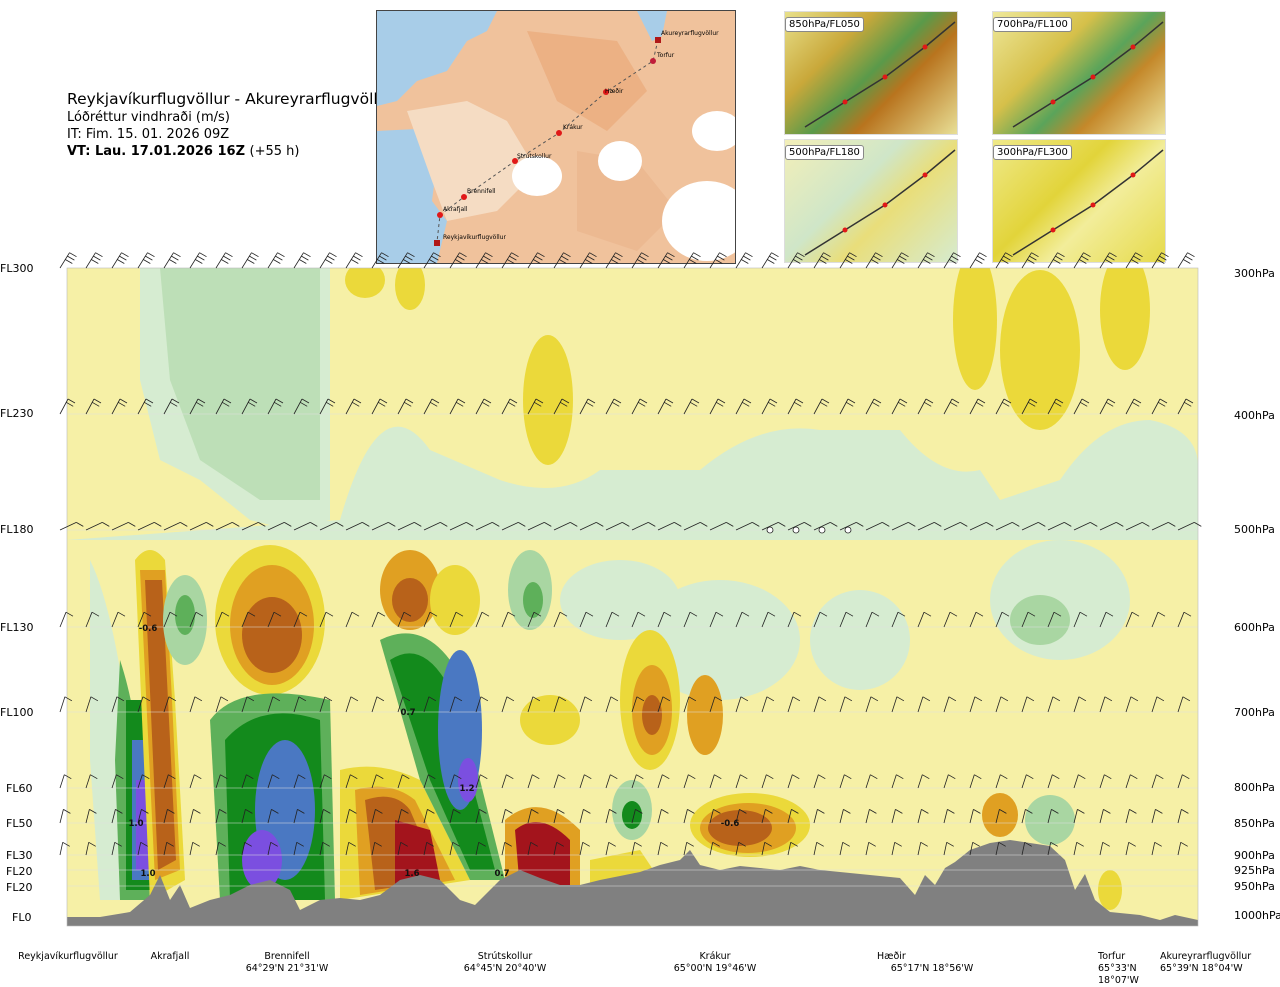 The width and height of the screenshot is (1280, 987). I want to click on map-marker-krakur, so click(559, 133).